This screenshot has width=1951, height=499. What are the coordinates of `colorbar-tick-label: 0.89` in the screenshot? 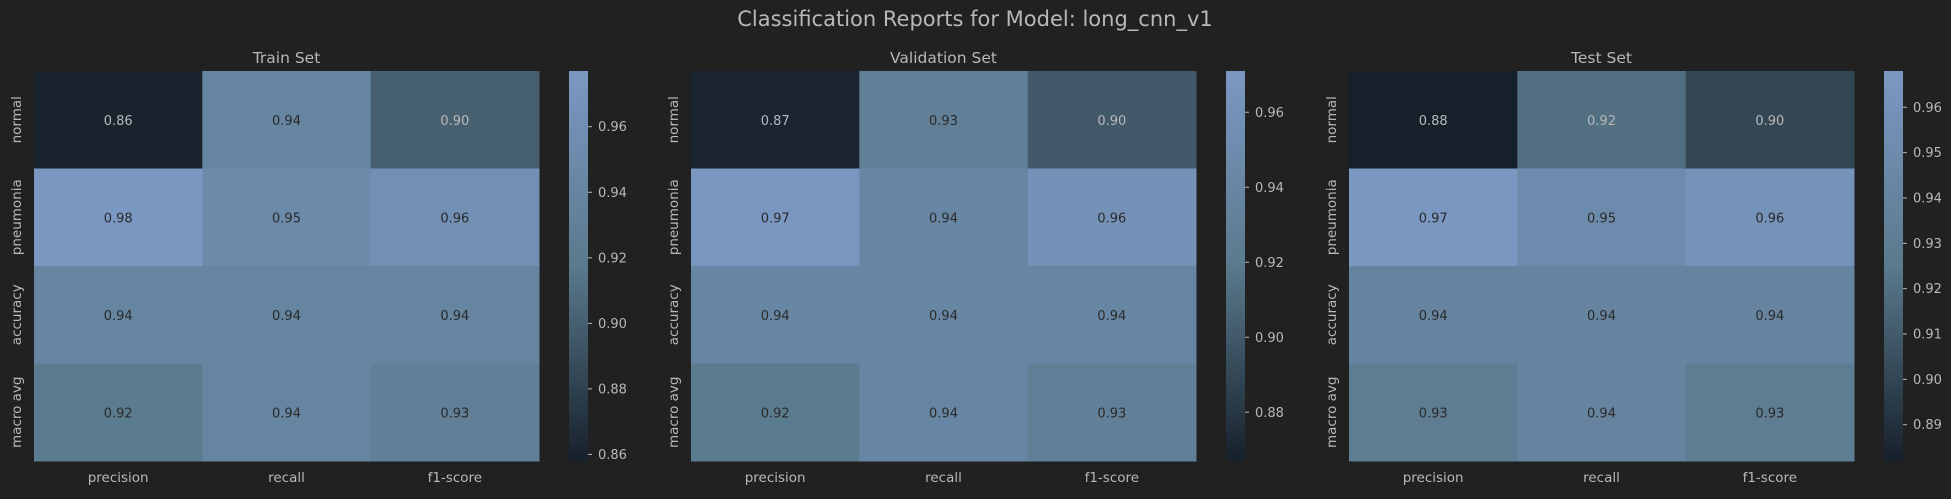 It's located at (1927, 425).